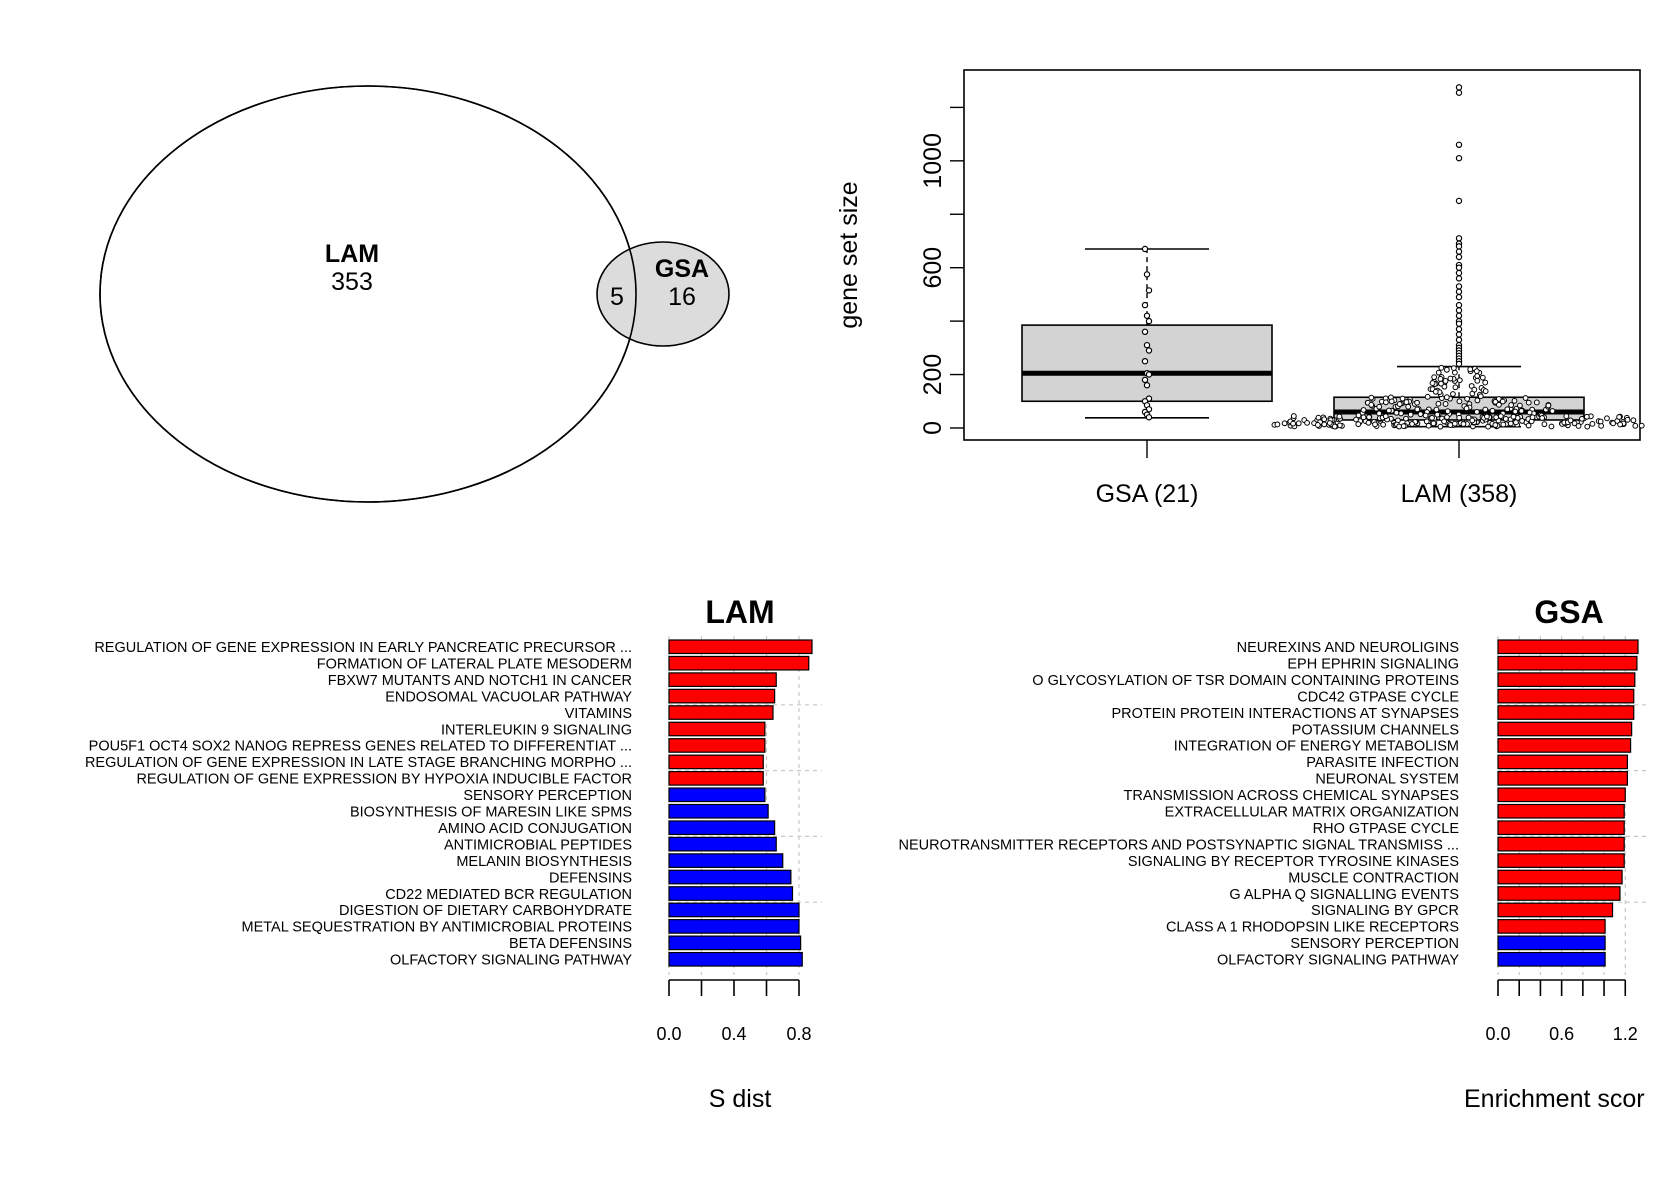  I want to click on boxplot-y-tick-label: 0, so click(933, 428).